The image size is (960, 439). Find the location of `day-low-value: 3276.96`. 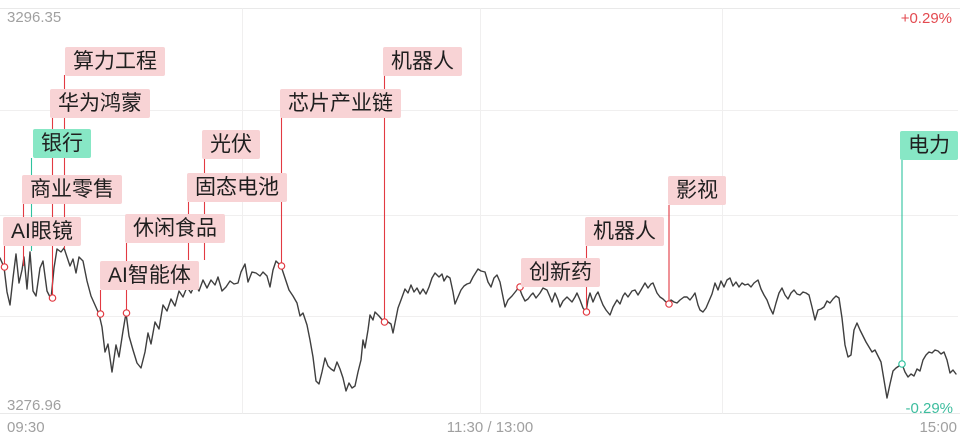

day-low-value: 3276.96 is located at coordinates (34, 405).